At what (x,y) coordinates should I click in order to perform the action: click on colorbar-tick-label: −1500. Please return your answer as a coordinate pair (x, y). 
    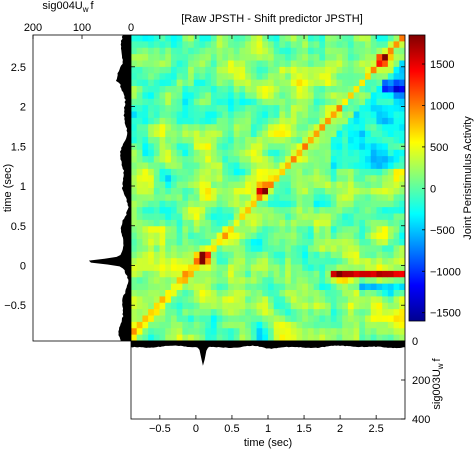
    Looking at the image, I should click on (445, 314).